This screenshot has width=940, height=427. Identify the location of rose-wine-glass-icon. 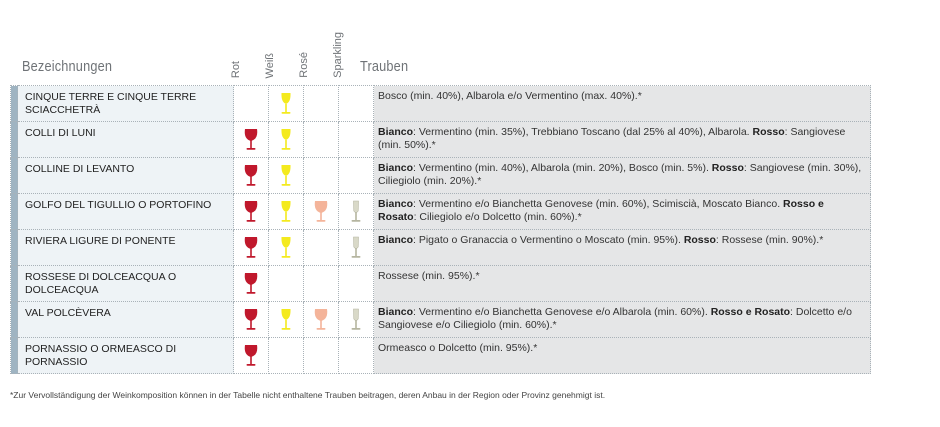
(321, 319).